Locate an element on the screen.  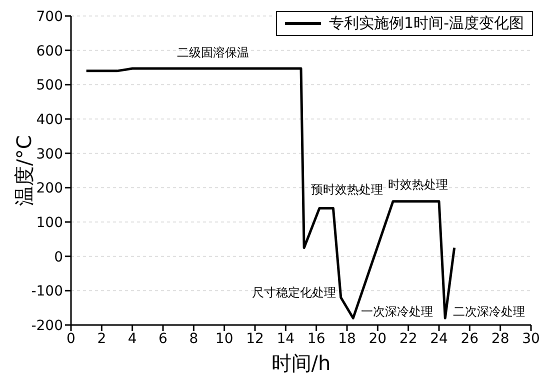
x-tick-label: 30 is located at coordinates (531, 338).